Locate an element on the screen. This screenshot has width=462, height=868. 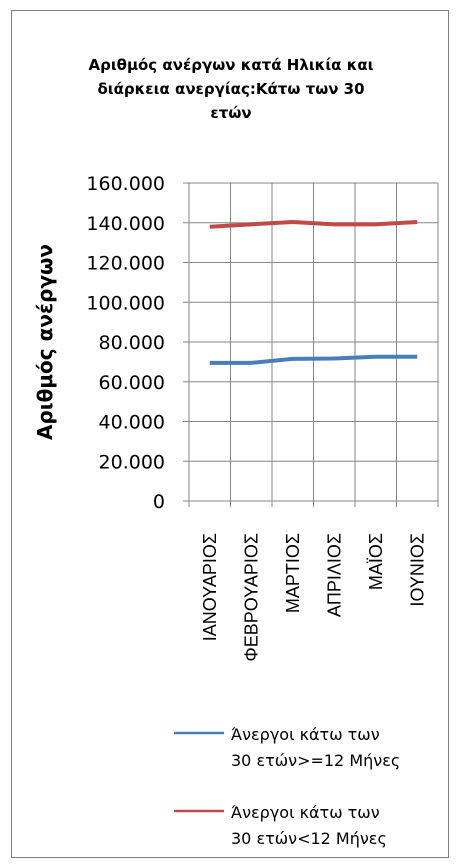
chart-title-line-3: ετών is located at coordinates (231, 113).